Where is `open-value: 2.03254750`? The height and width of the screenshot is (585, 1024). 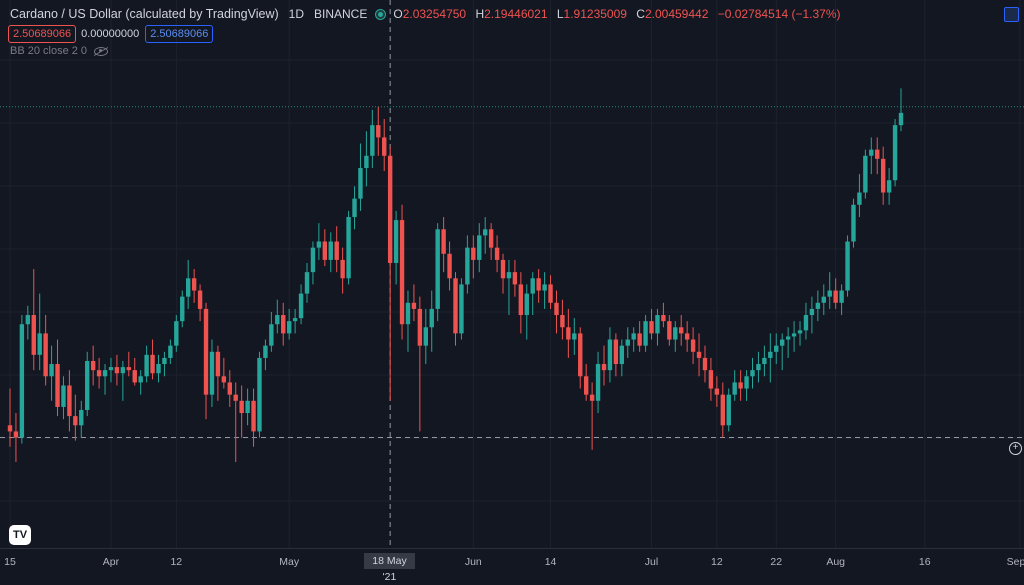 open-value: 2.03254750 is located at coordinates (434, 14).